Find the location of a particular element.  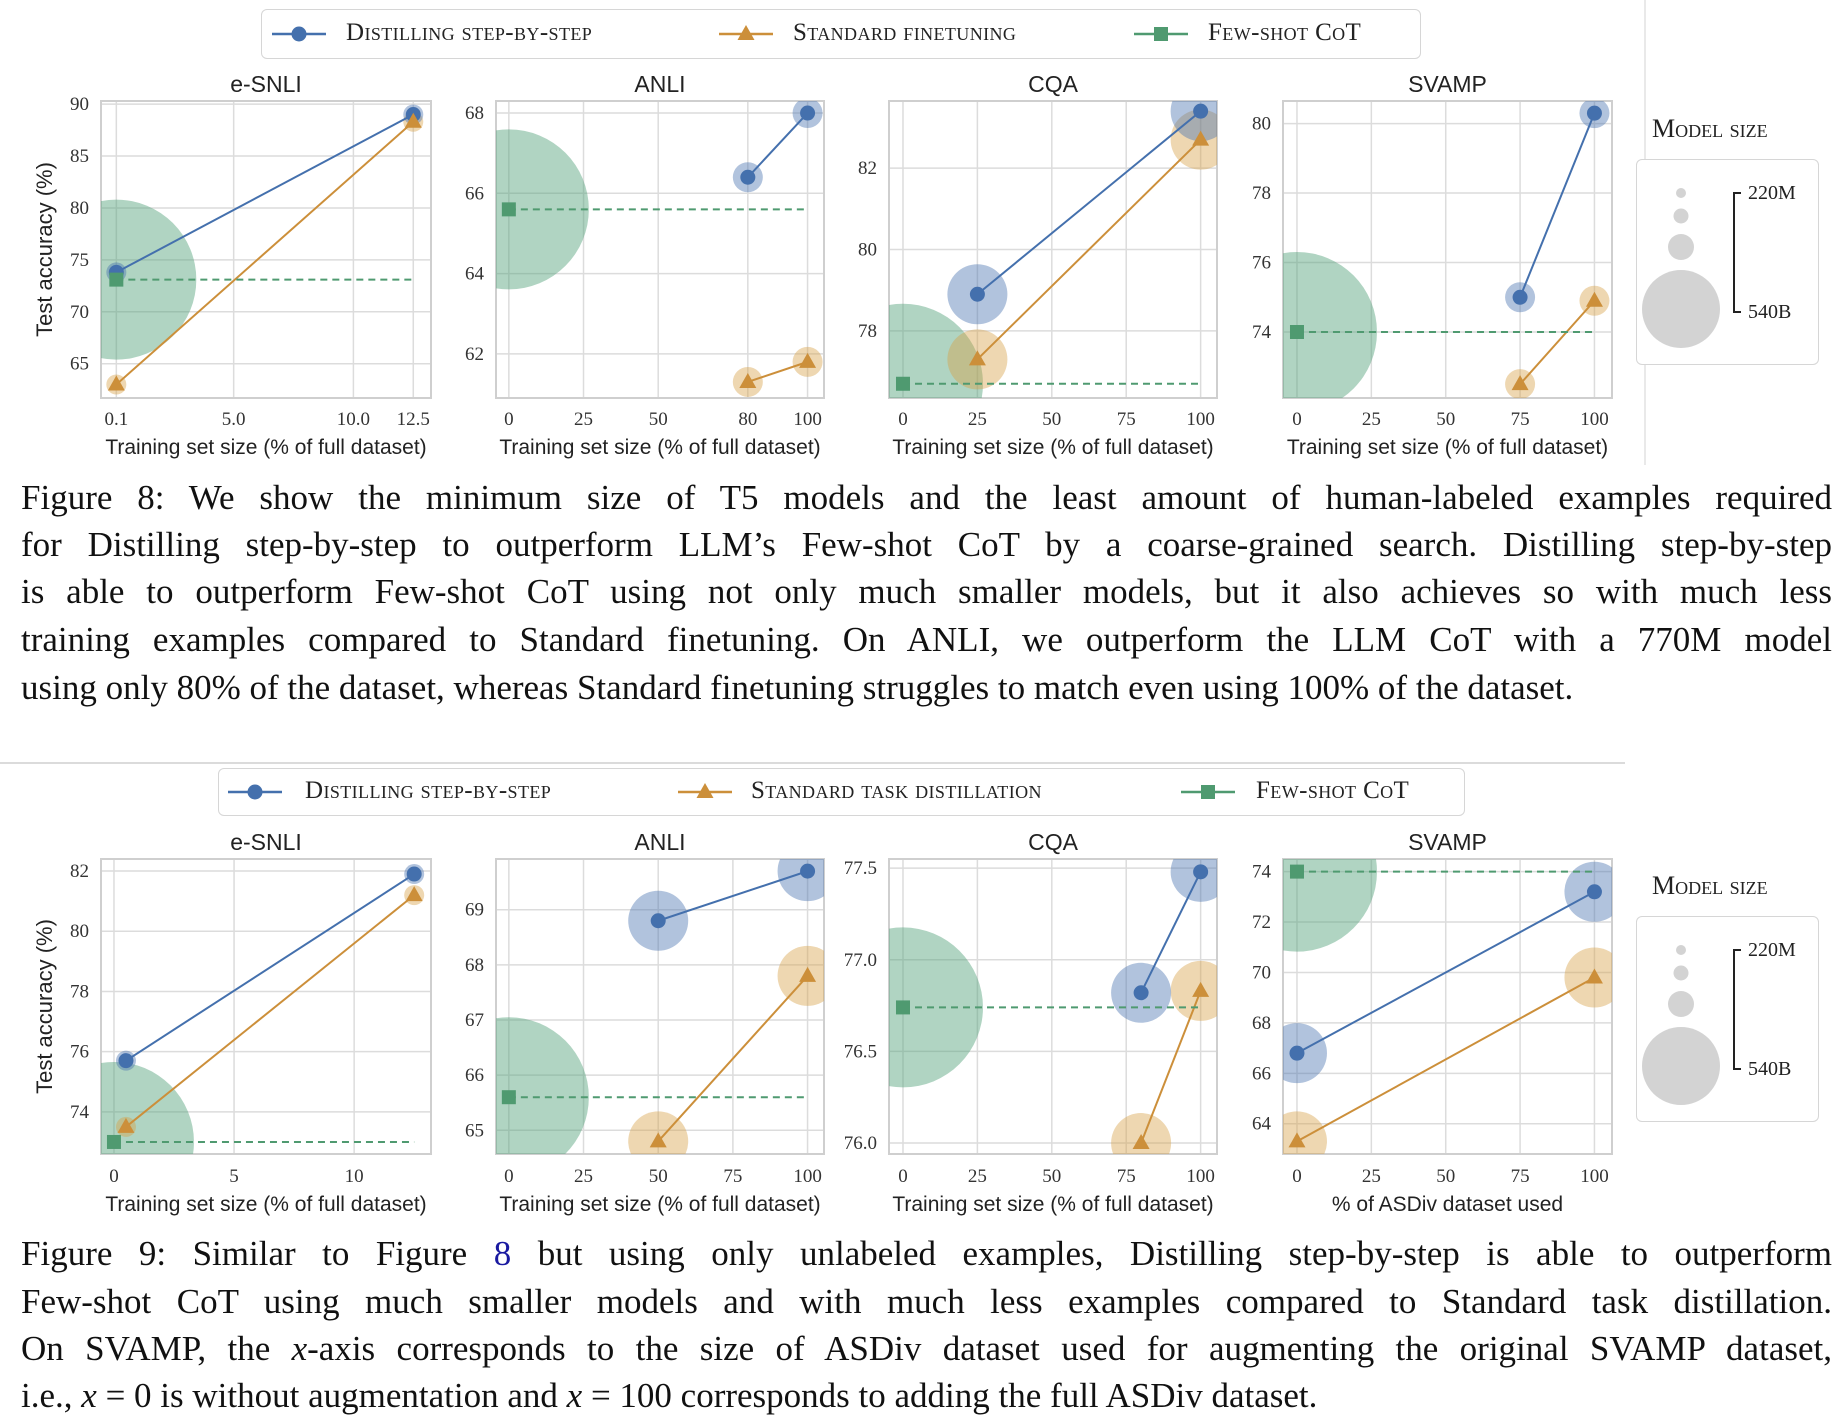

x-tick-label: 80 is located at coordinates (747, 419).